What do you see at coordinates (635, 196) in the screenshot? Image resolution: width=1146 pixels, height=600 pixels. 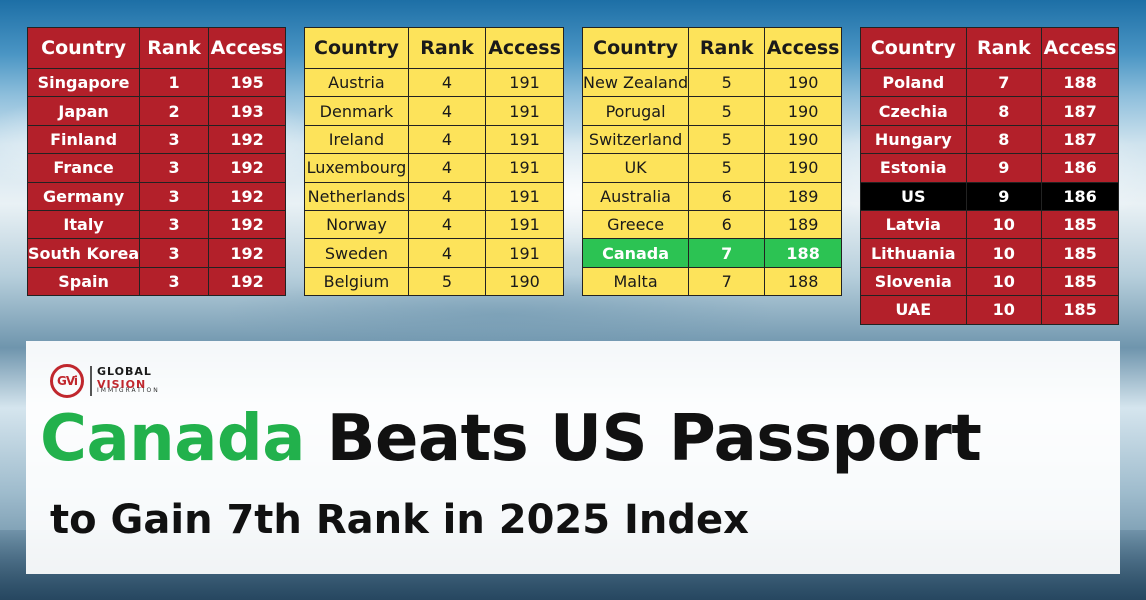 I see `cell-country: Australia` at bounding box center [635, 196].